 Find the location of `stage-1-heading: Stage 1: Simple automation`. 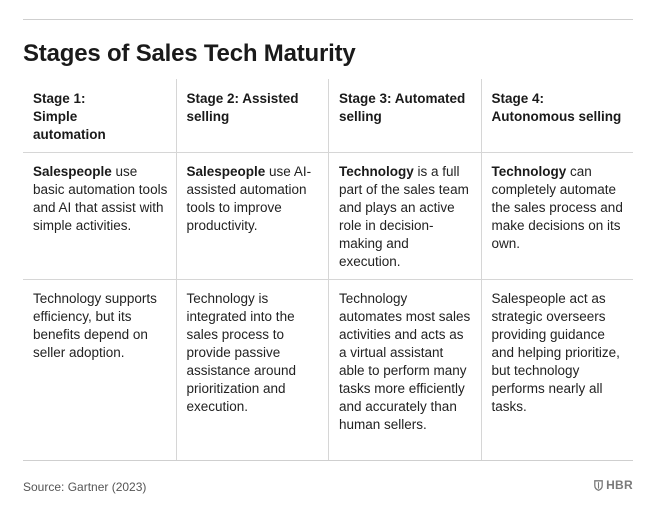

stage-1-heading: Stage 1: Simple automation is located at coordinates (69, 116).